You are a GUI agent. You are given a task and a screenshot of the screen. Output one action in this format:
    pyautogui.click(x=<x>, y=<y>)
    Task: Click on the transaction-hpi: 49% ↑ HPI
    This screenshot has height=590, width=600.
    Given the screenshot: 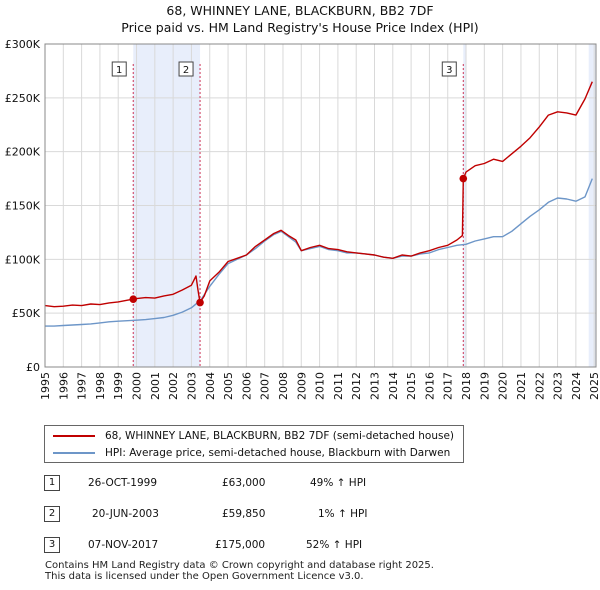 What is the action you would take?
    pyautogui.click(x=338, y=483)
    